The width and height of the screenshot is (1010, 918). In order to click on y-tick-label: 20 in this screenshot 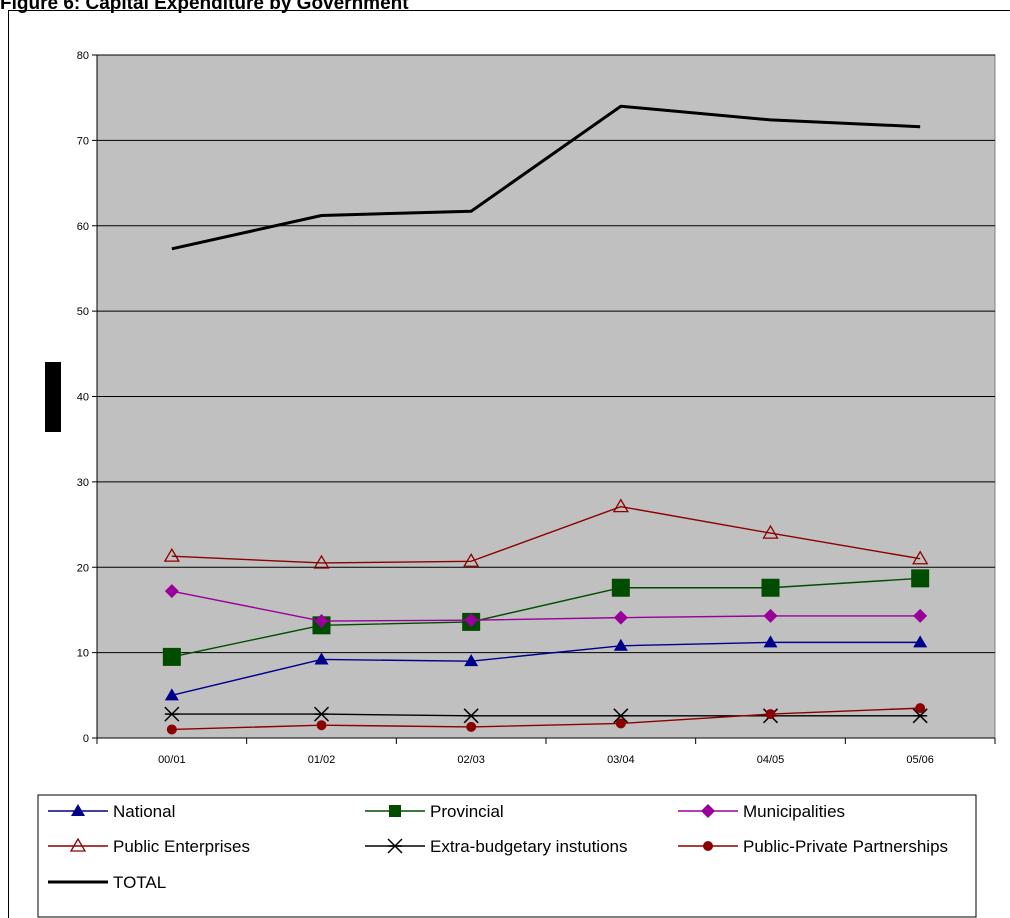, I will do `click(83, 568)`.